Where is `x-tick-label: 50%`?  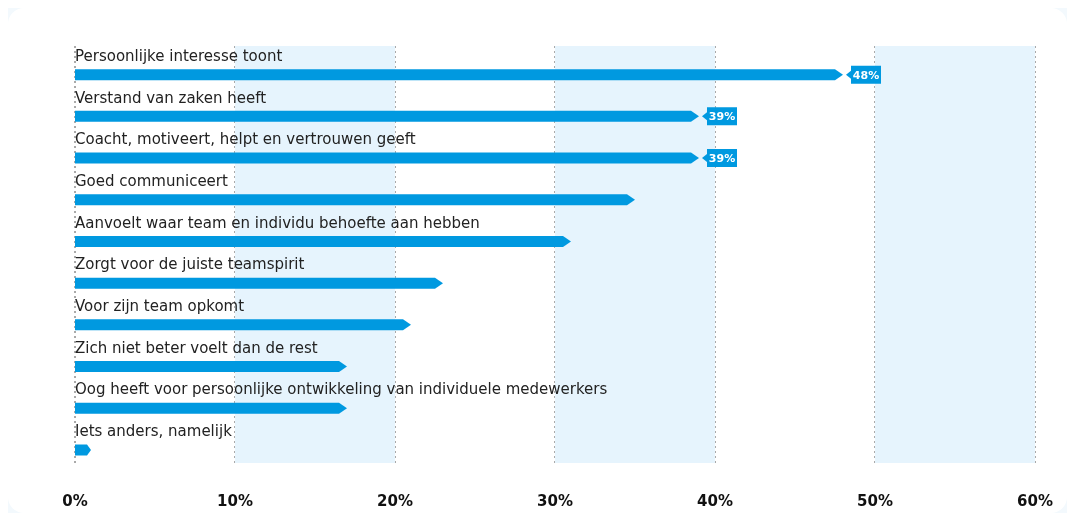
x-tick-label: 50% is located at coordinates (875, 500).